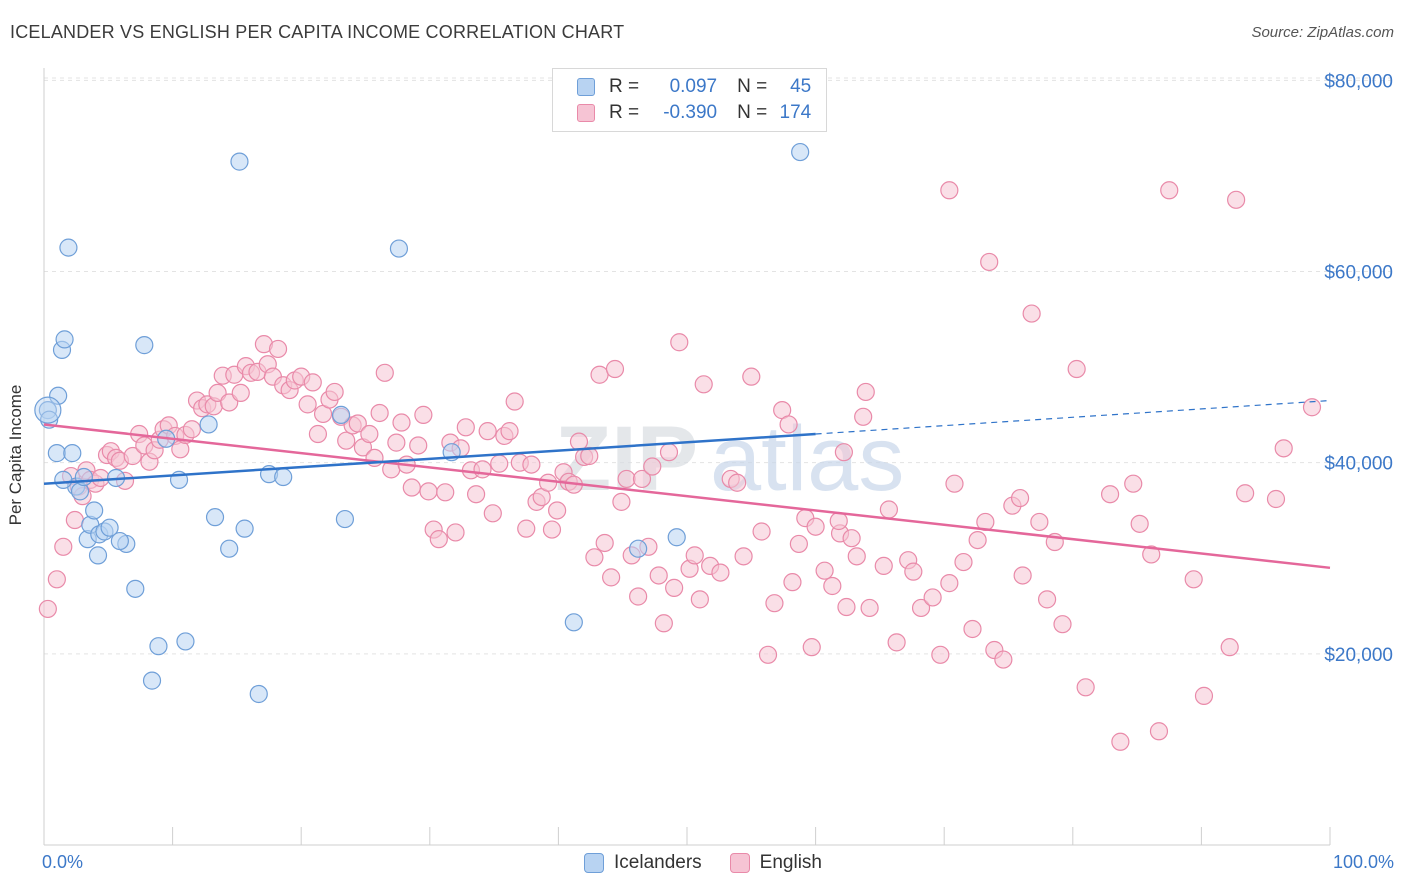 Image resolution: width=1406 pixels, height=892 pixels. What do you see at coordinates (690, 112) in the screenshot?
I see `legend-r-value: -0.390` at bounding box center [690, 112].